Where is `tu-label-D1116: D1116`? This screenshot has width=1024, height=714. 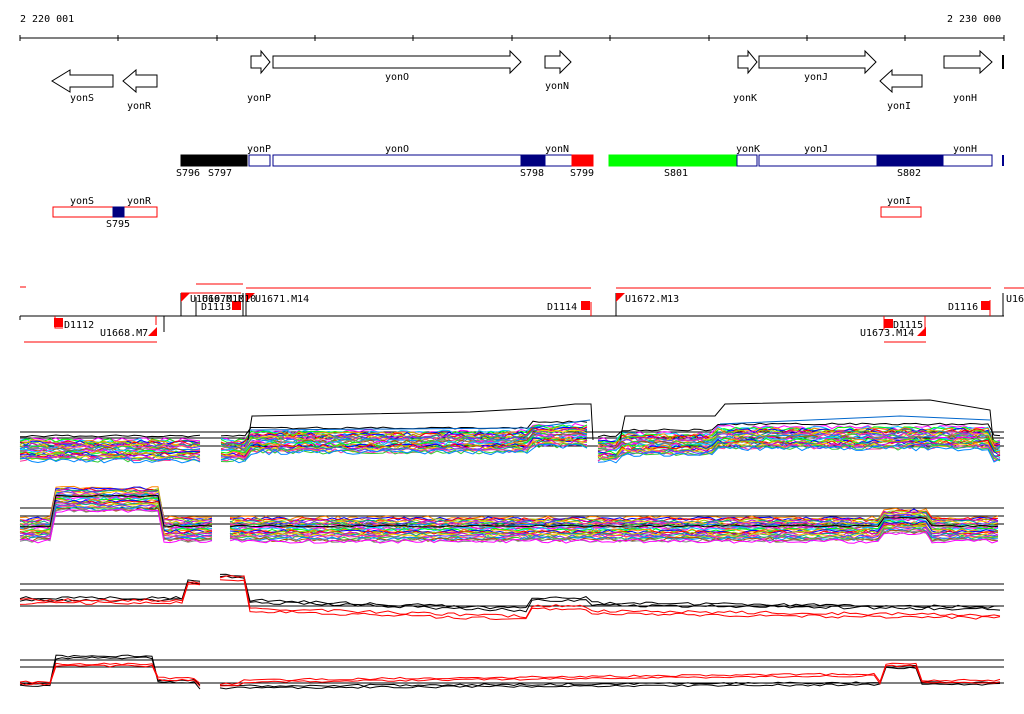
tu-label-D1116: D1116 is located at coordinates (963, 307).